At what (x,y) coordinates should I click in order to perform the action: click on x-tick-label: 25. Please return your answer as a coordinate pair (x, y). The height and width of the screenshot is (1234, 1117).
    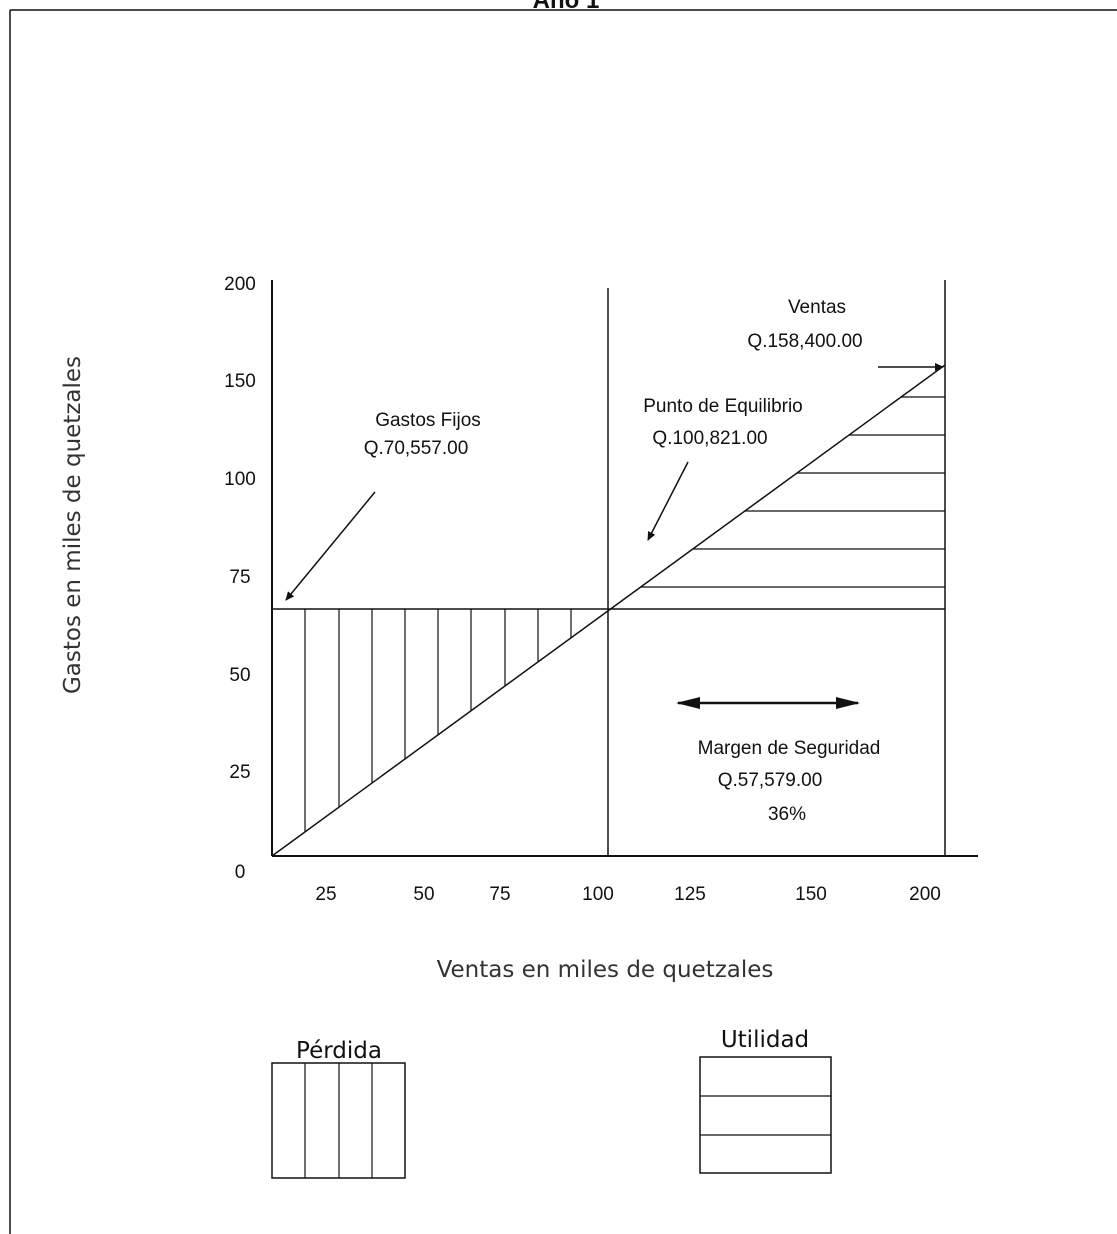
    Looking at the image, I should click on (325, 894).